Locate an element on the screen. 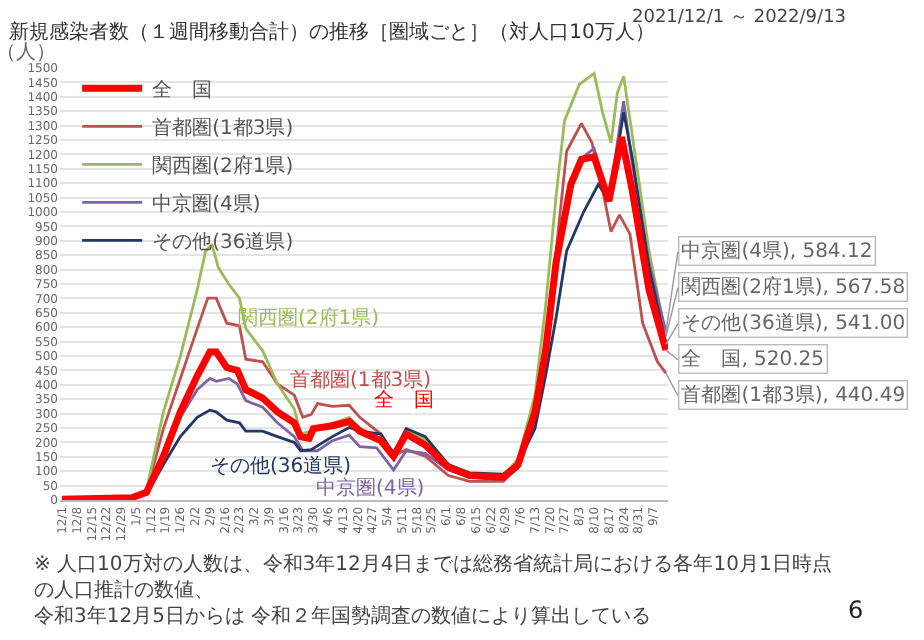  legend-label: 関西圏(2府1県) is located at coordinates (223, 166).